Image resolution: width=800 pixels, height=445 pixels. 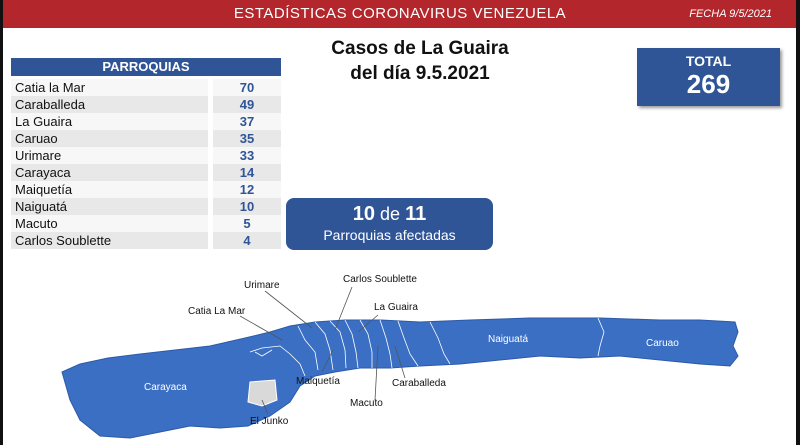 What do you see at coordinates (109, 104) in the screenshot?
I see `parroquia-name: Caraballeda` at bounding box center [109, 104].